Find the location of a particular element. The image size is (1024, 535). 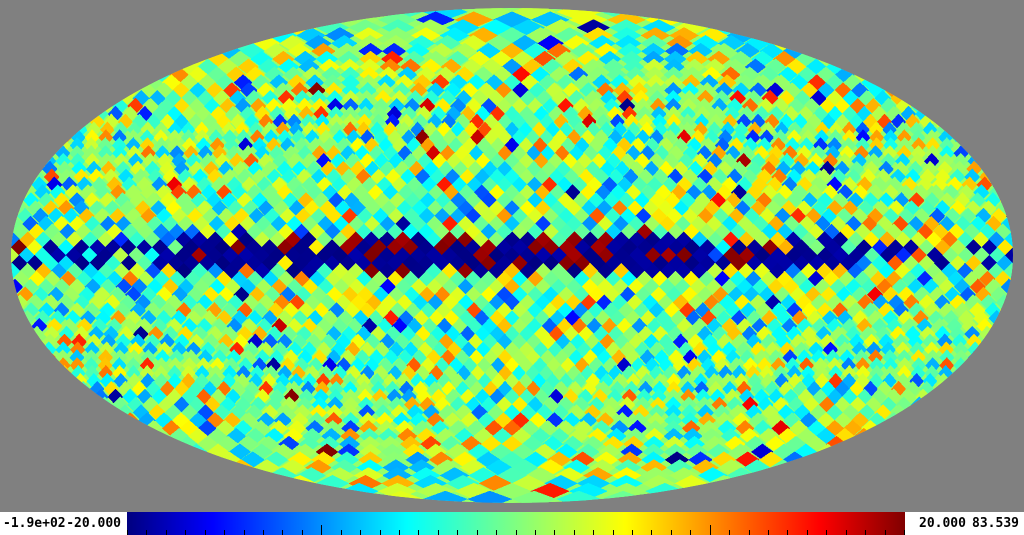

colorbar-max-label: 83.539 is located at coordinates (995, 523).